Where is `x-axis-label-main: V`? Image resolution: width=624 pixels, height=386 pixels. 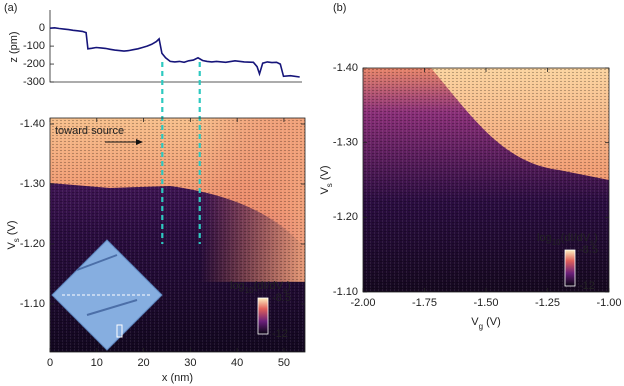
x-axis-label-main: V is located at coordinates (475, 322).